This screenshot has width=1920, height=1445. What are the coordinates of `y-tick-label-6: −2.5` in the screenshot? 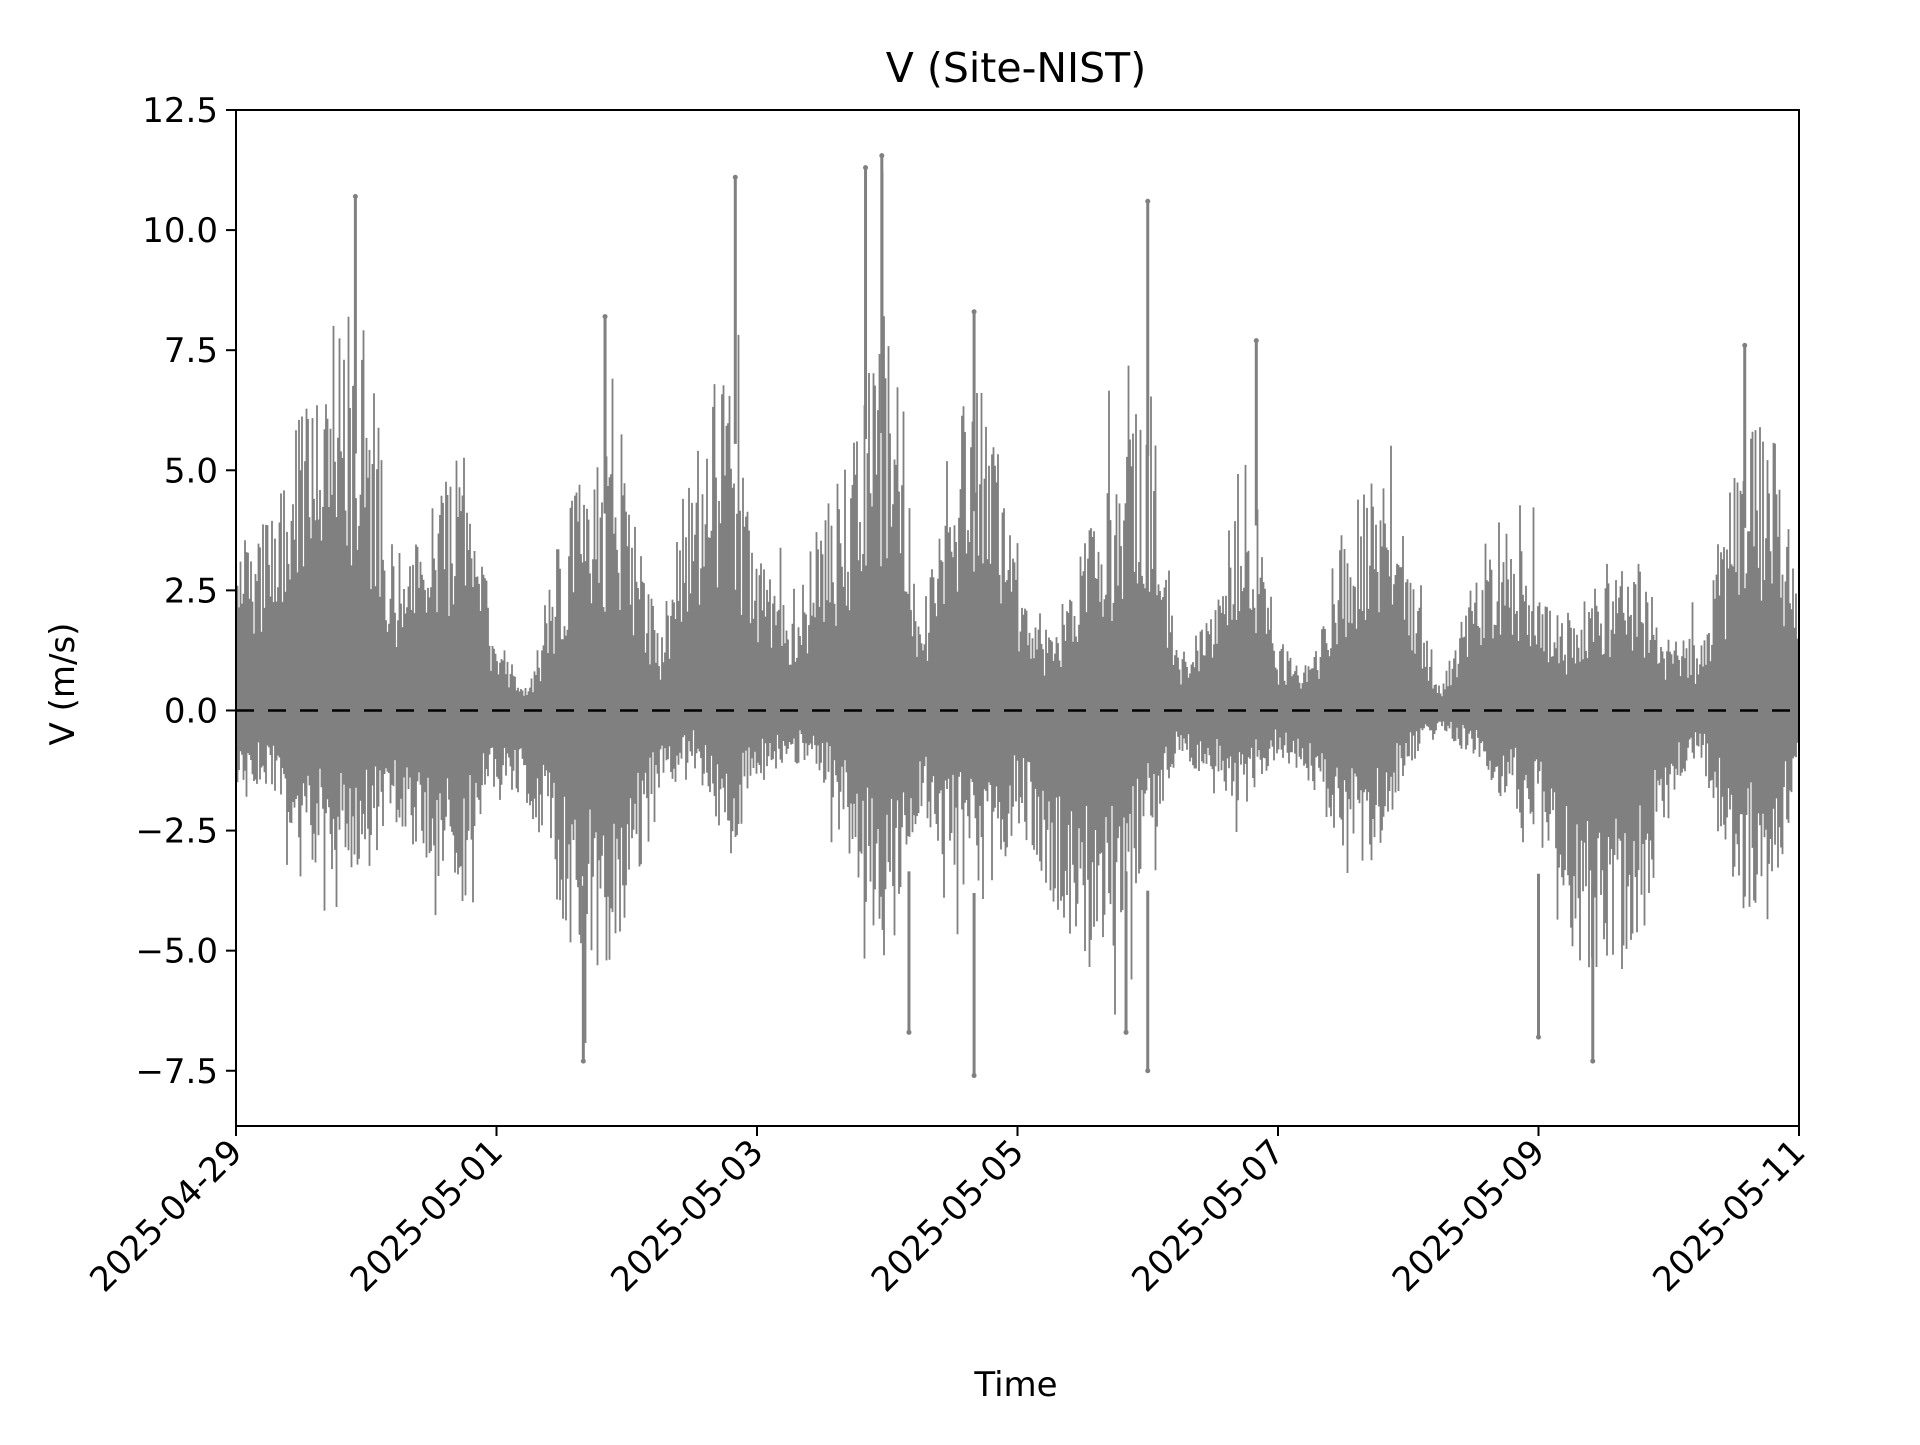 It's located at (176, 832).